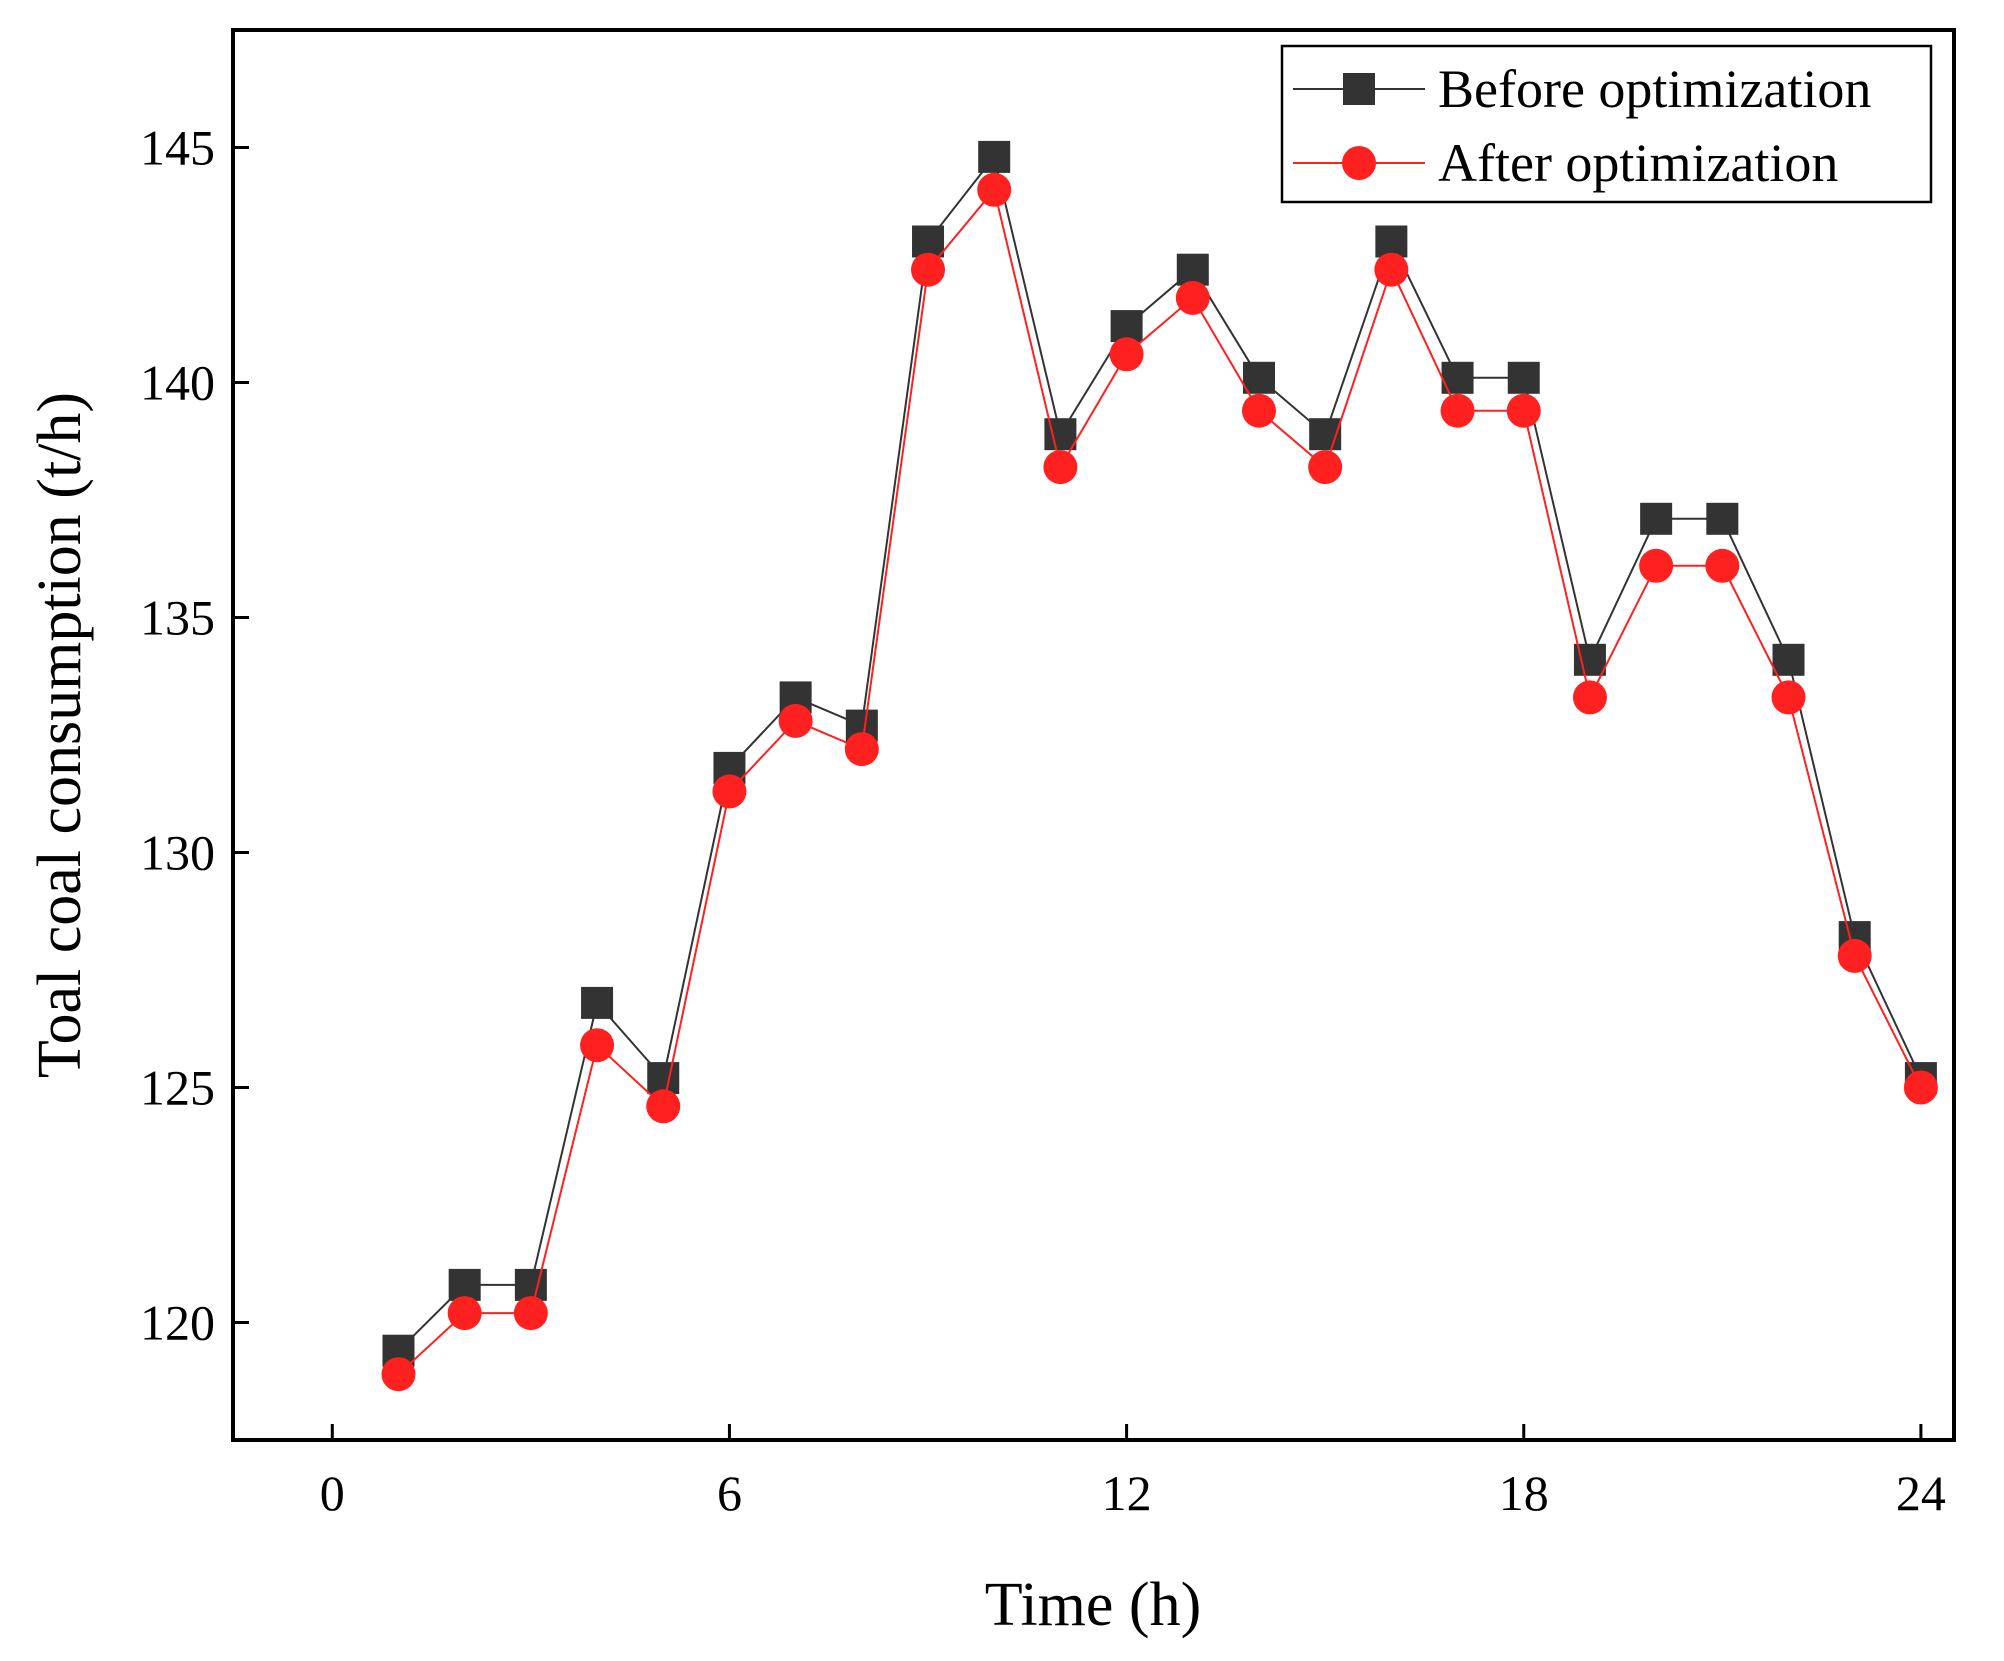 The height and width of the screenshot is (1661, 2004). Describe the element at coordinates (1093, 1605) in the screenshot. I see `x-axis-title: Time (h)` at that location.